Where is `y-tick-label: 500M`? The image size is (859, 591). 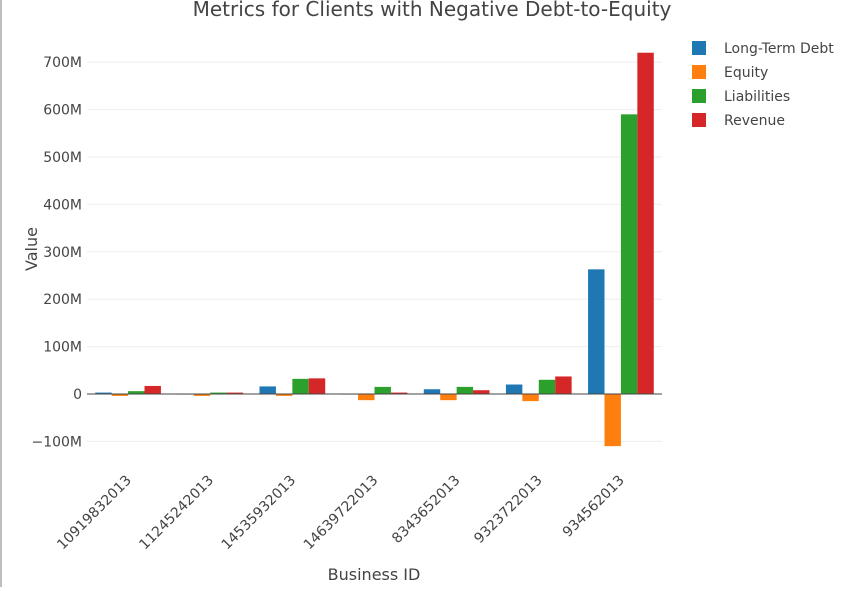
y-tick-label: 500M is located at coordinates (62, 158).